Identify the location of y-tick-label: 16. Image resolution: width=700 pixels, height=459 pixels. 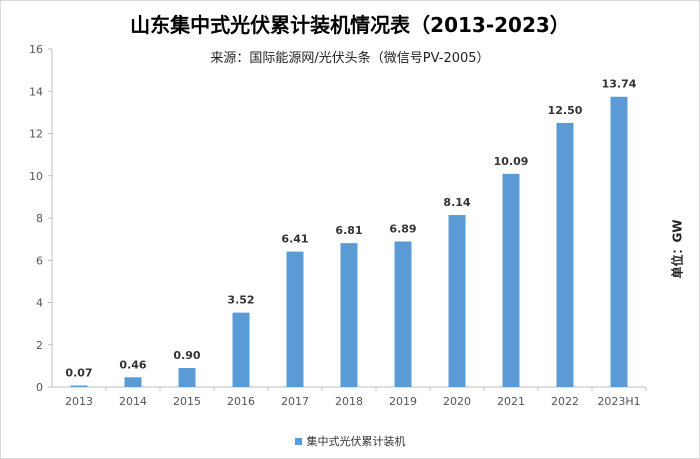
(36, 49).